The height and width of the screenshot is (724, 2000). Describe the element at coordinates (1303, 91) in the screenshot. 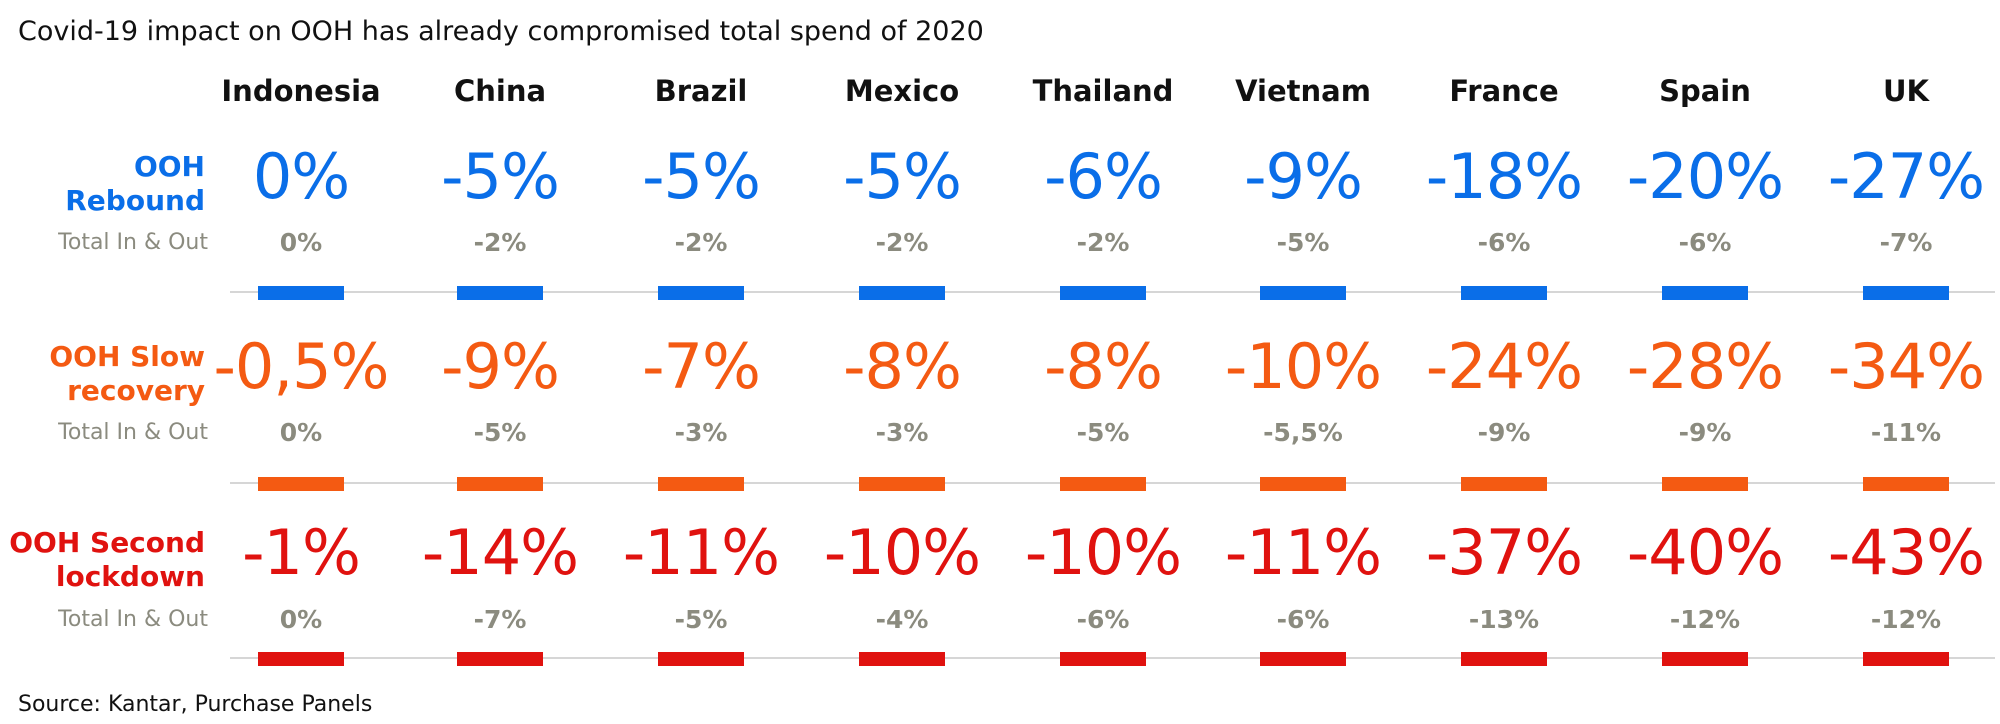

I see `country-header: Vietnam` at that location.